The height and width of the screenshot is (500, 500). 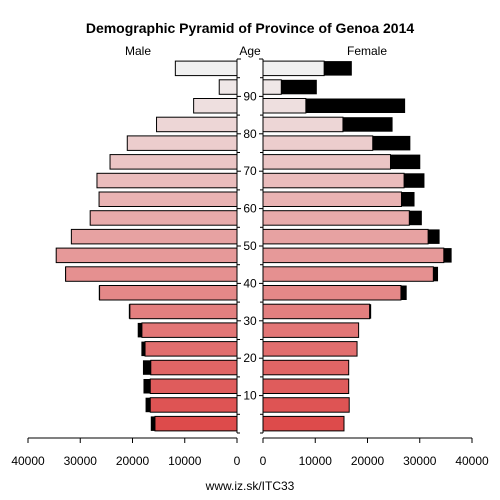 What do you see at coordinates (250, 358) in the screenshot?
I see `age-tick-label: 20` at bounding box center [250, 358].